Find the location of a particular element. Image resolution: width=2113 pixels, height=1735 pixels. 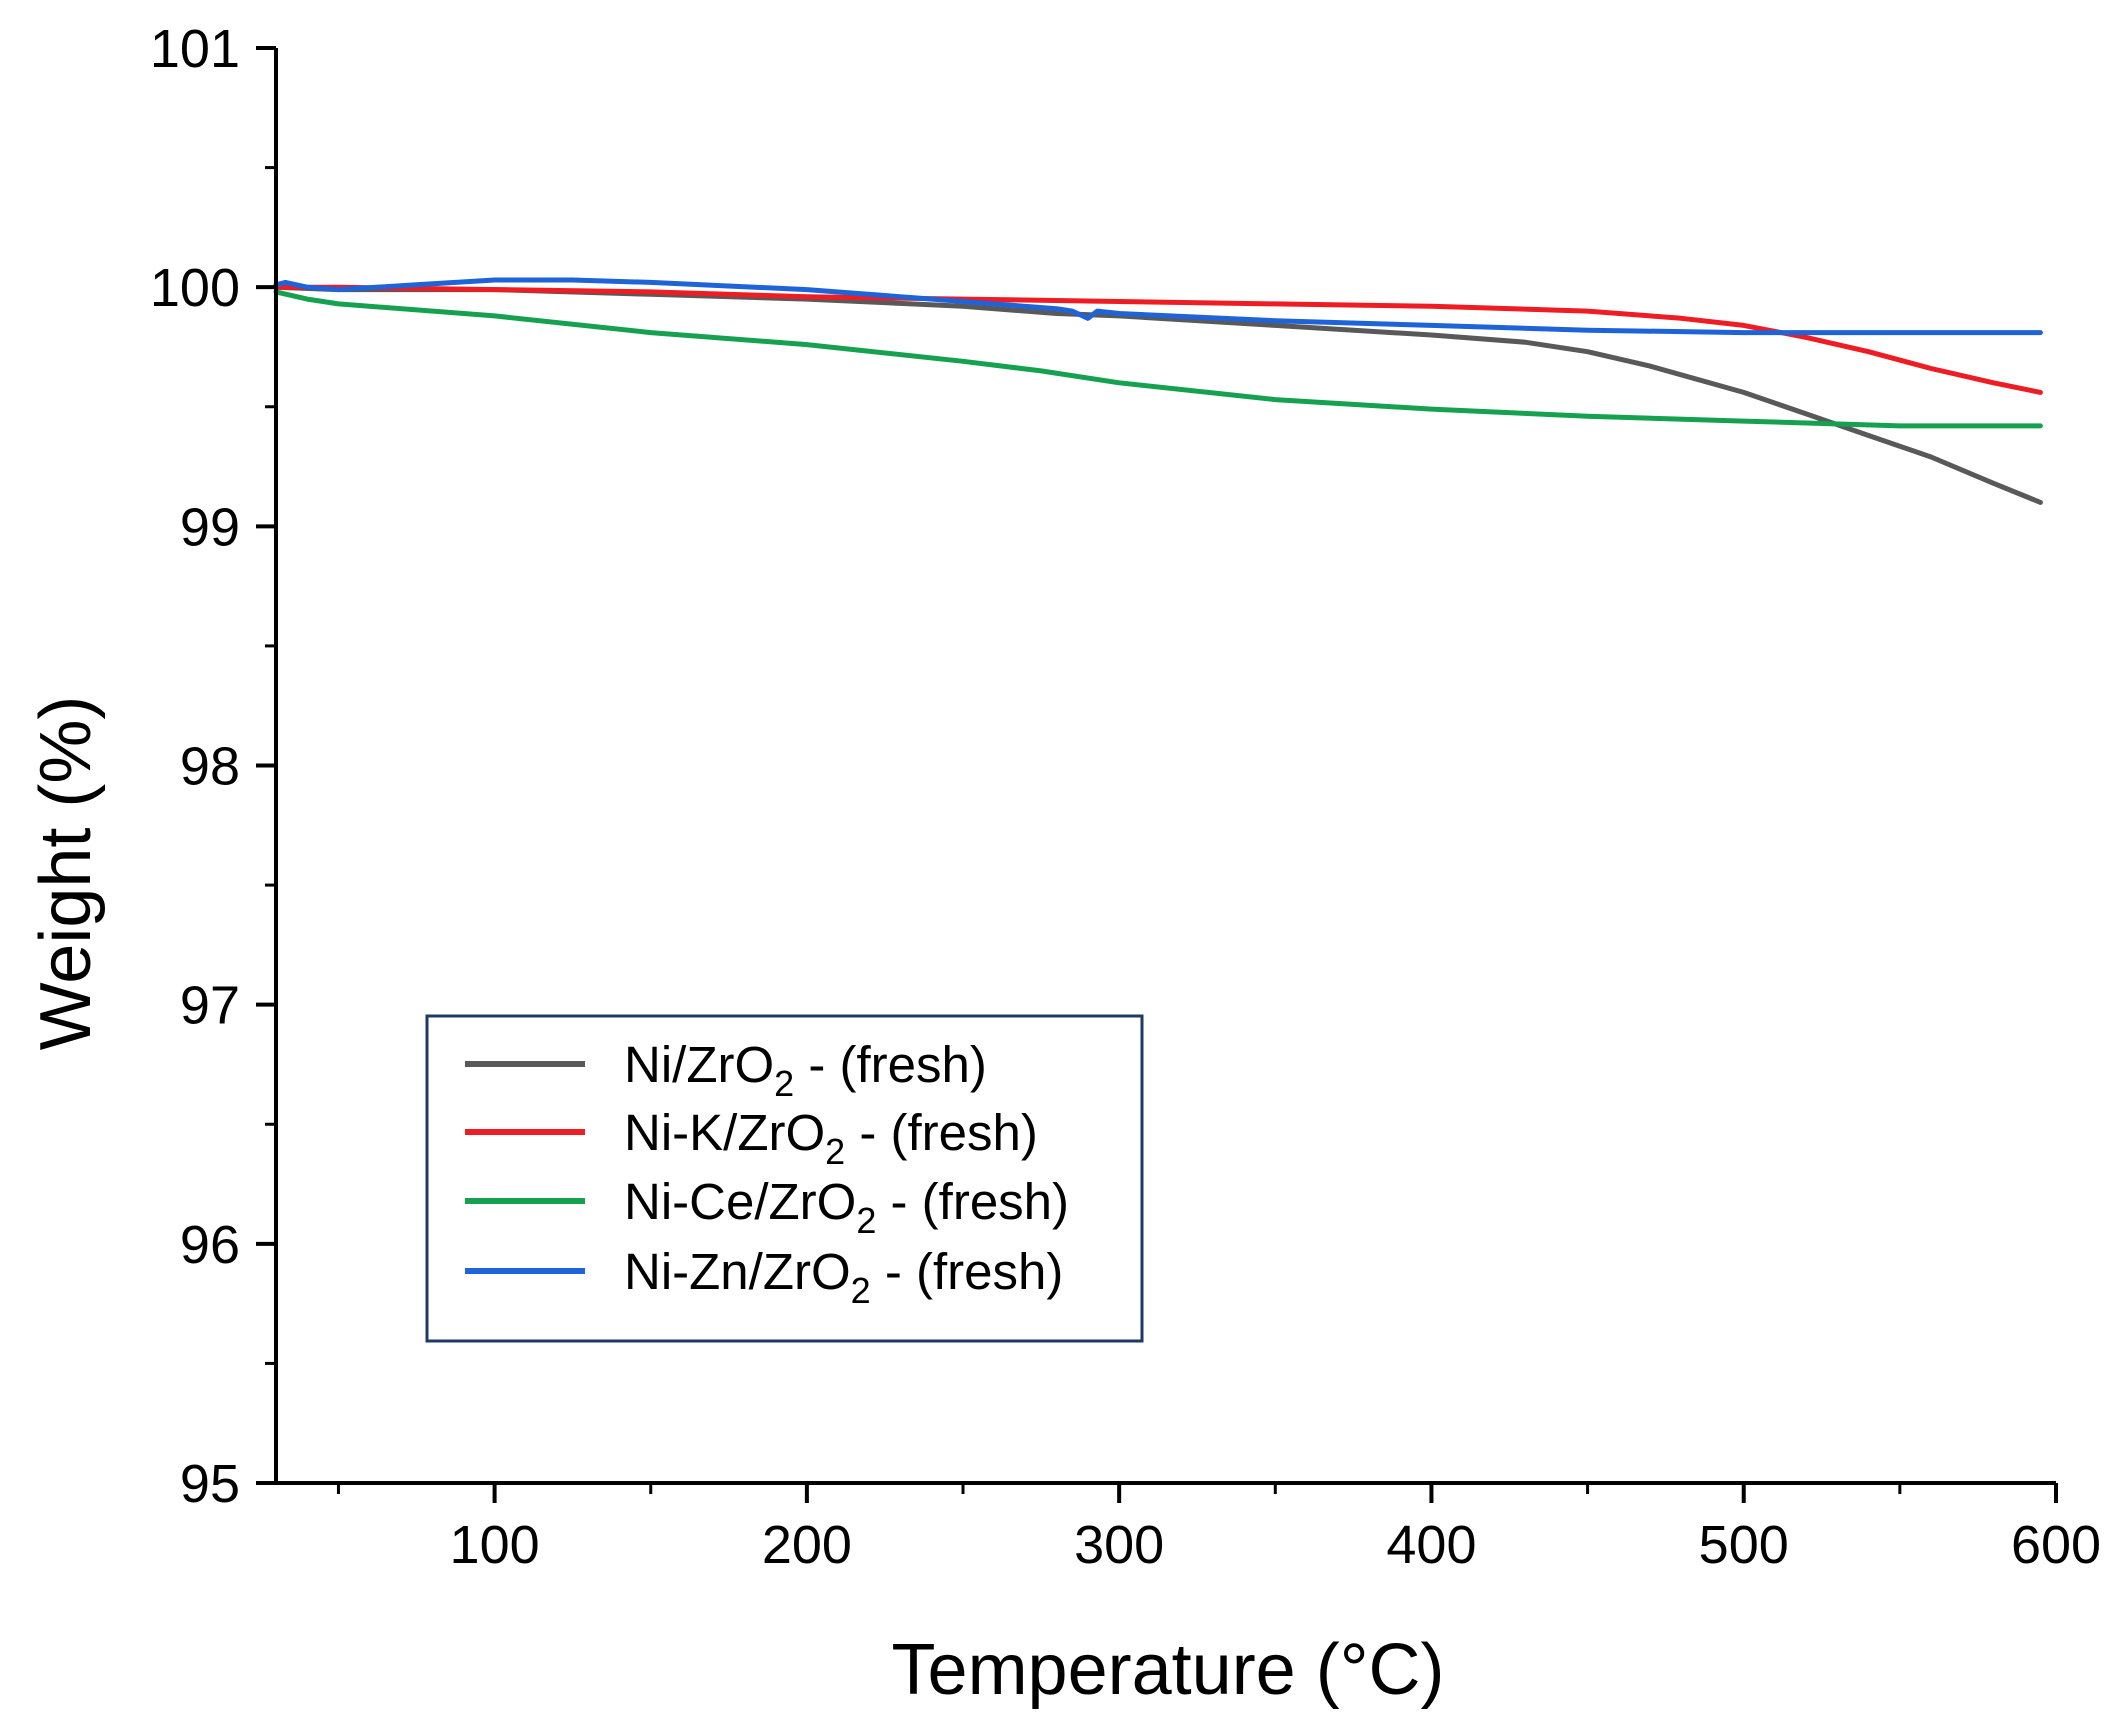

y-axis-title: Weight (%) is located at coordinates (66, 873).